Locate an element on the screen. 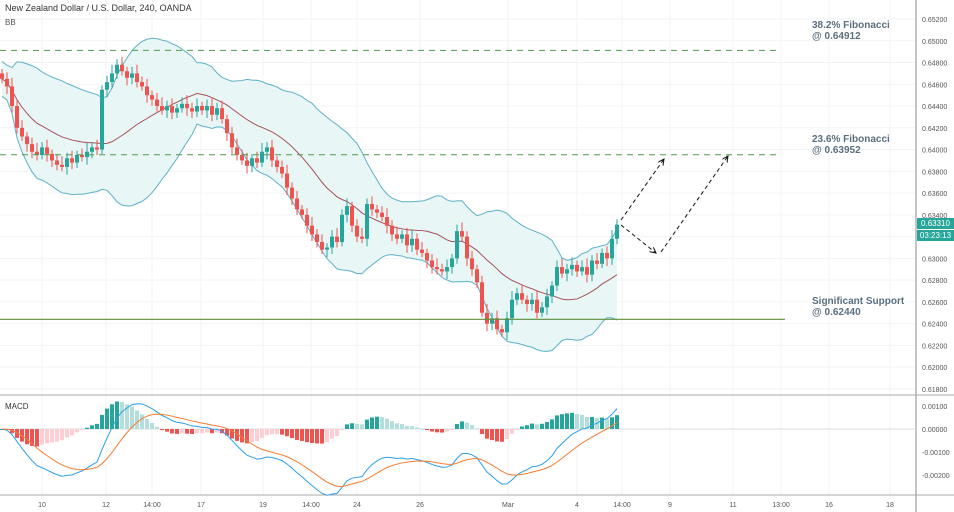 The image size is (954, 512). x-tick-label: 11 is located at coordinates (732, 505).